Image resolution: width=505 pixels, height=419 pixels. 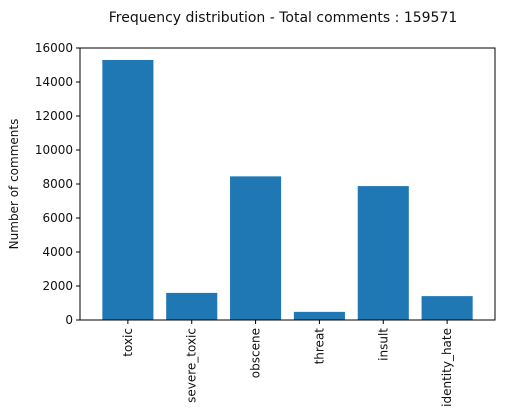 What do you see at coordinates (256, 248) in the screenshot?
I see `bar-obscene` at bounding box center [256, 248].